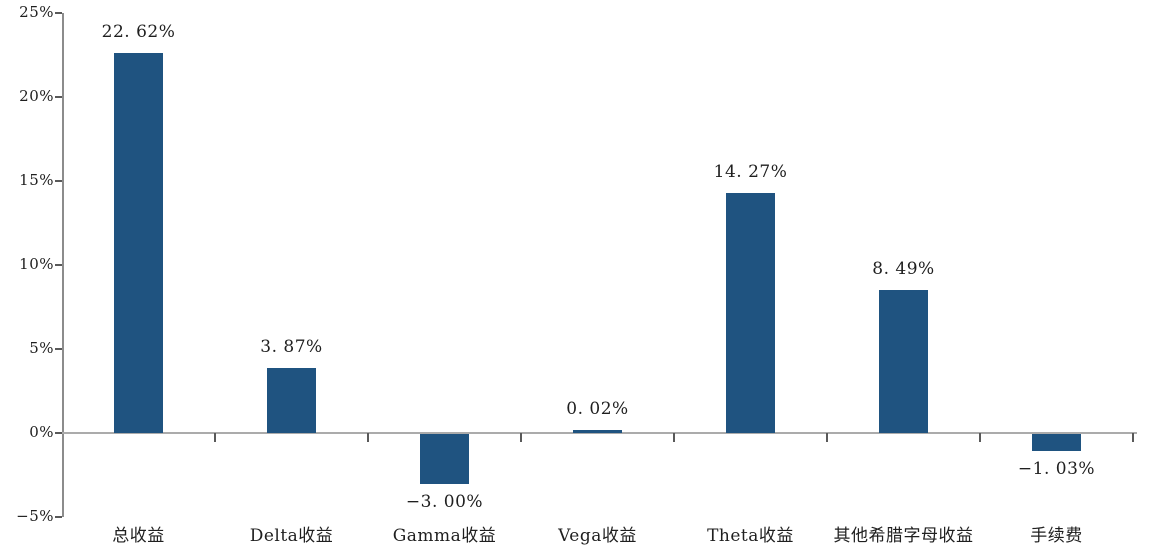 The image size is (1152, 555). What do you see at coordinates (35, 516) in the screenshot?
I see `y-axis-label: −5%` at bounding box center [35, 516].